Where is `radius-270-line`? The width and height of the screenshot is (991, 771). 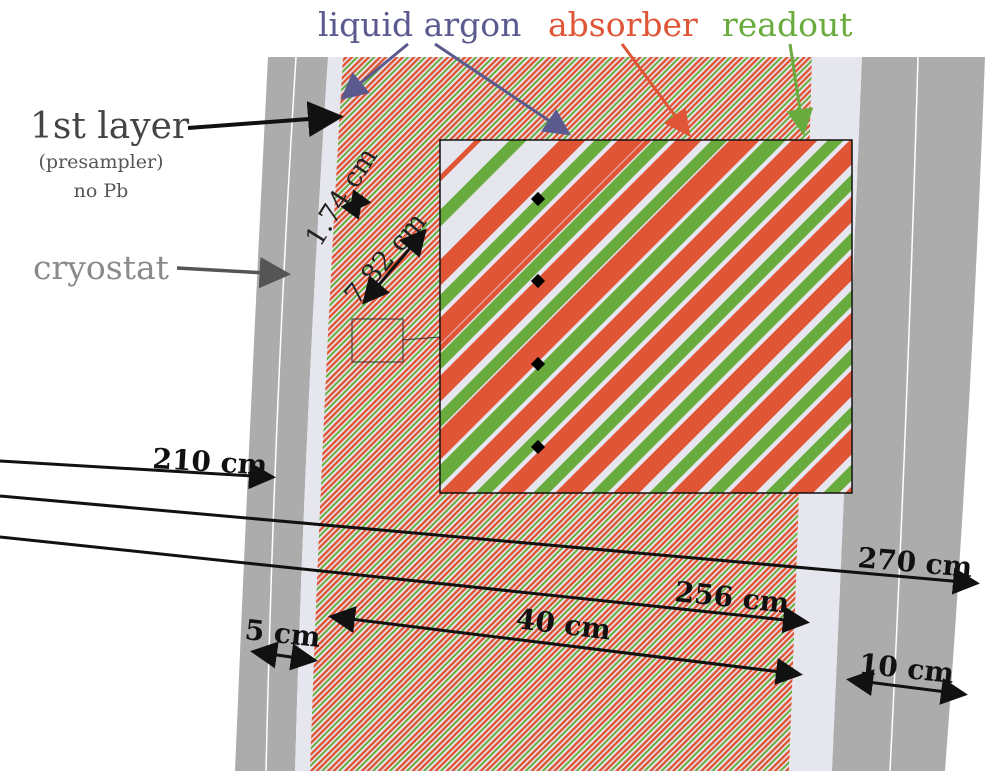 radius-270-line is located at coordinates (490, 544).